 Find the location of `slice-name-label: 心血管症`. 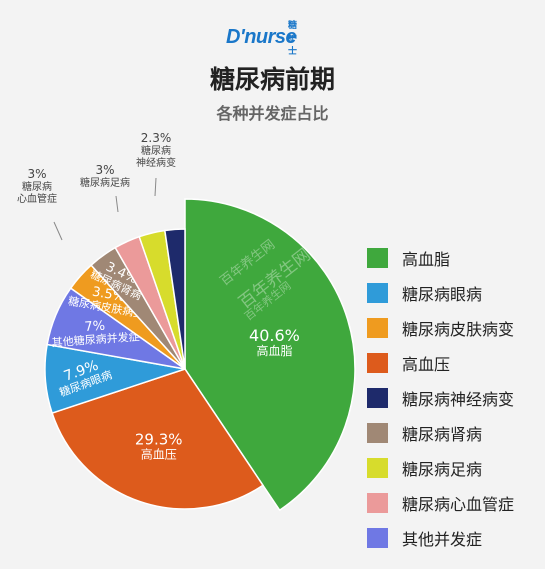

slice-name-label: 心血管症 is located at coordinates (37, 198).